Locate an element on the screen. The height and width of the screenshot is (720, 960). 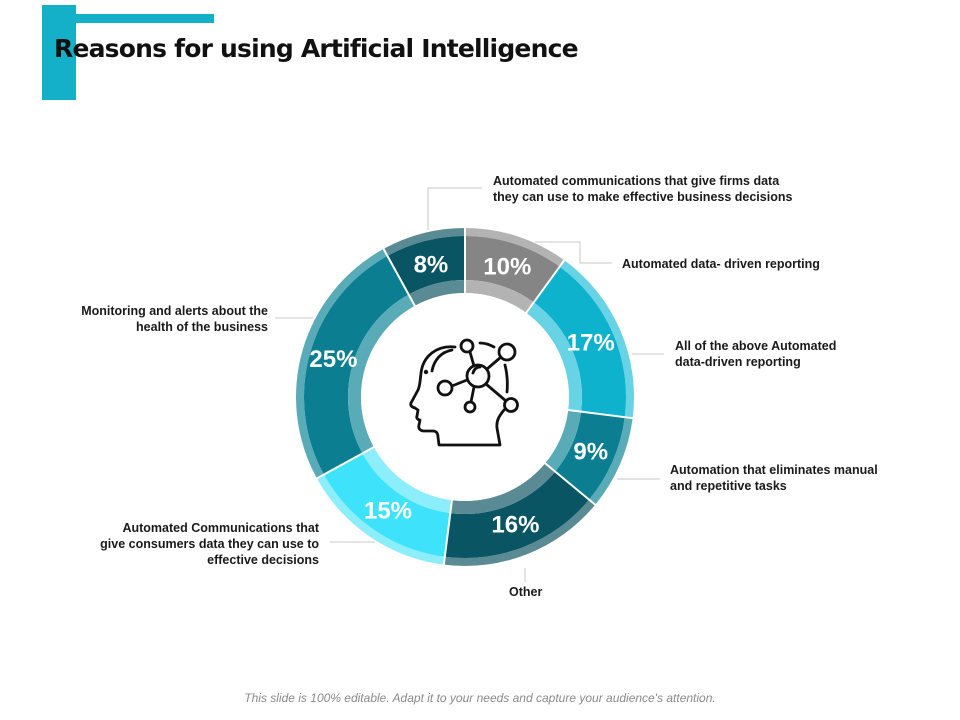
label-line: Monitoring and alerts about the is located at coordinates (174, 311).